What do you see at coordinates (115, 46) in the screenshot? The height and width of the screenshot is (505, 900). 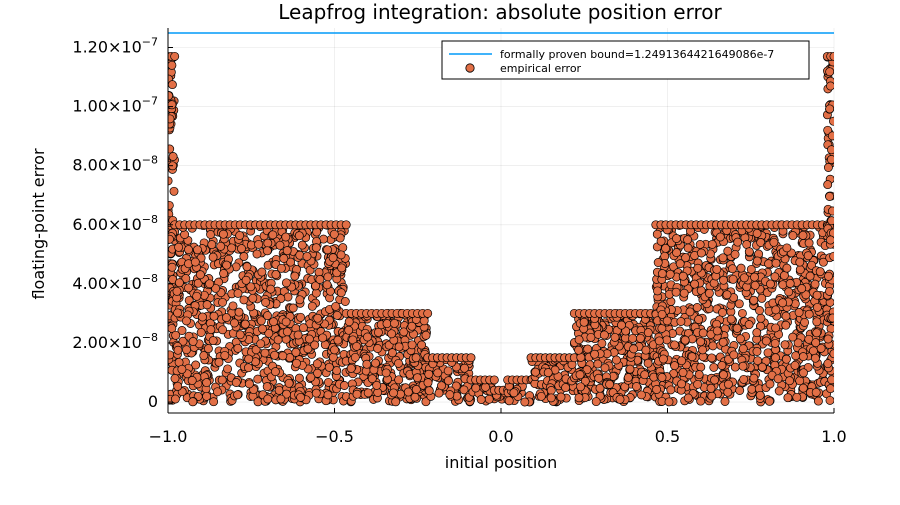 I see `y-tick-label: 1.20×10⁻⁷` at bounding box center [115, 46].